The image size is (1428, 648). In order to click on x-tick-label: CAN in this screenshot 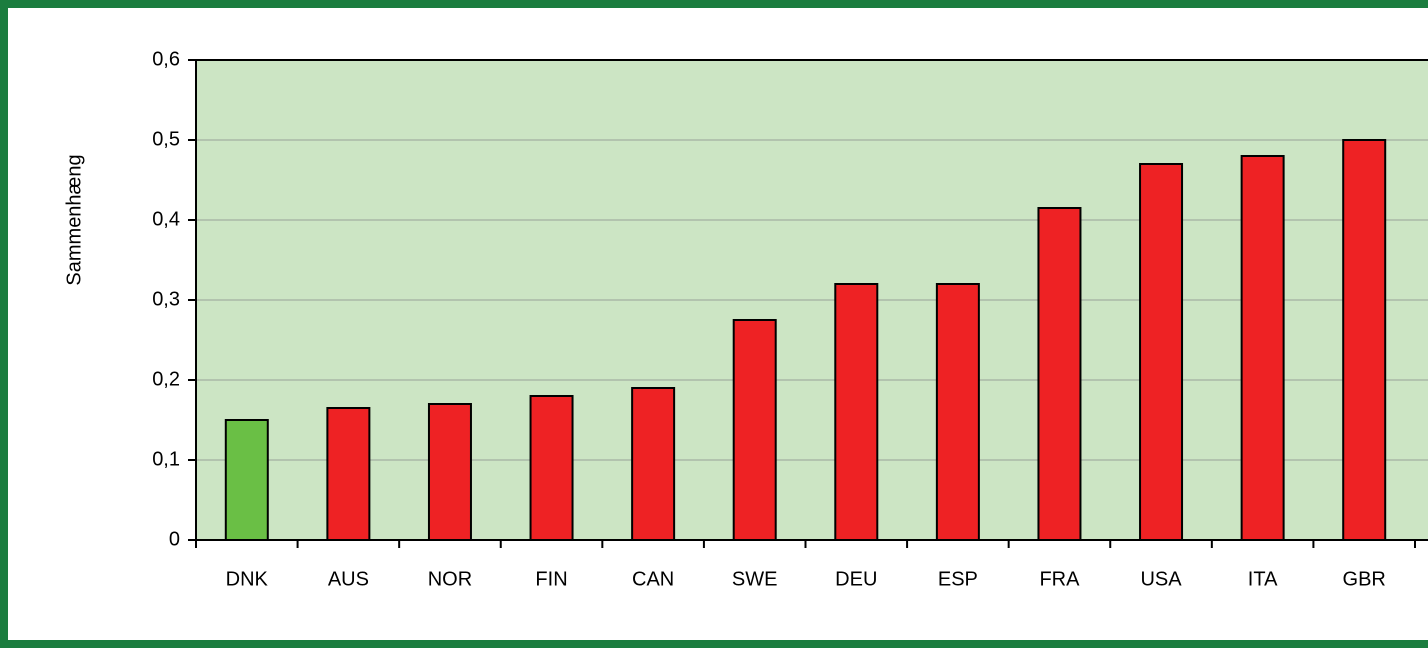, I will do `click(653, 579)`.